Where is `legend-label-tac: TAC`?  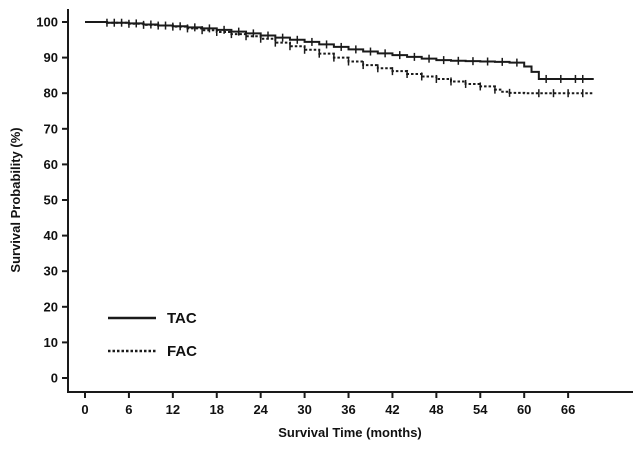
legend-label-tac: TAC is located at coordinates (182, 318).